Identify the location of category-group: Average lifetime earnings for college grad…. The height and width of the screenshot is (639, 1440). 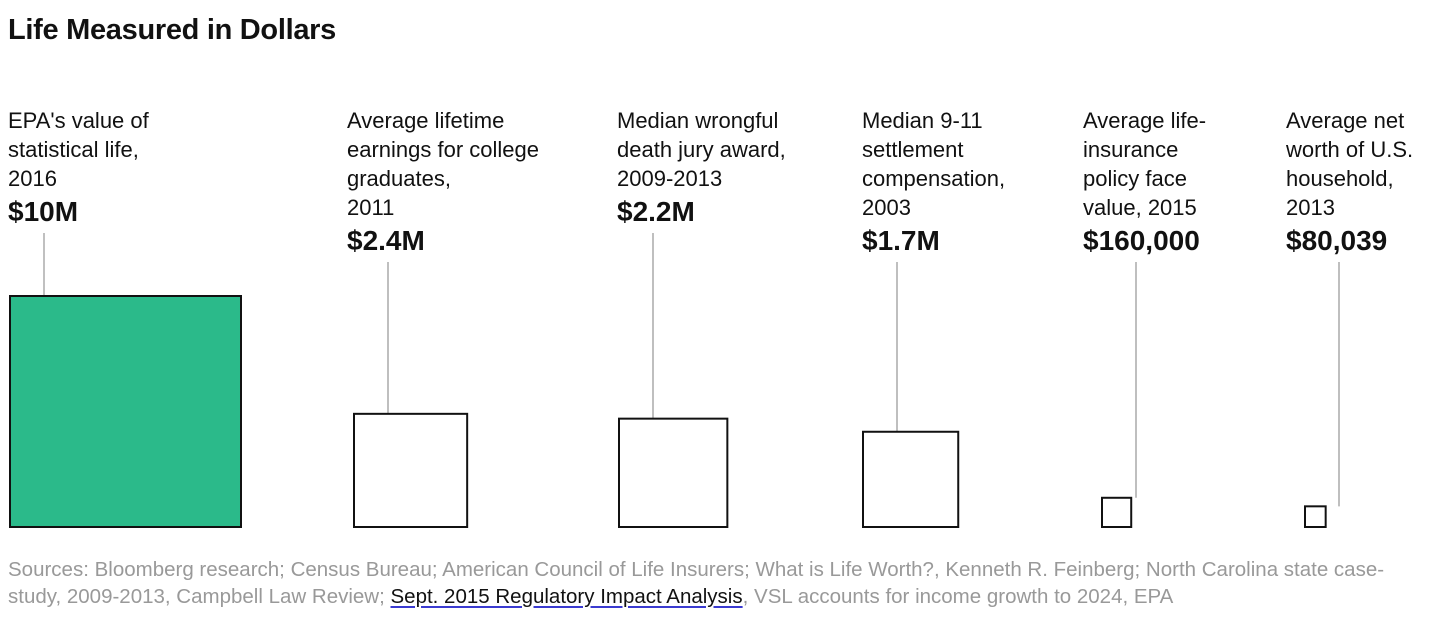
(443, 318).